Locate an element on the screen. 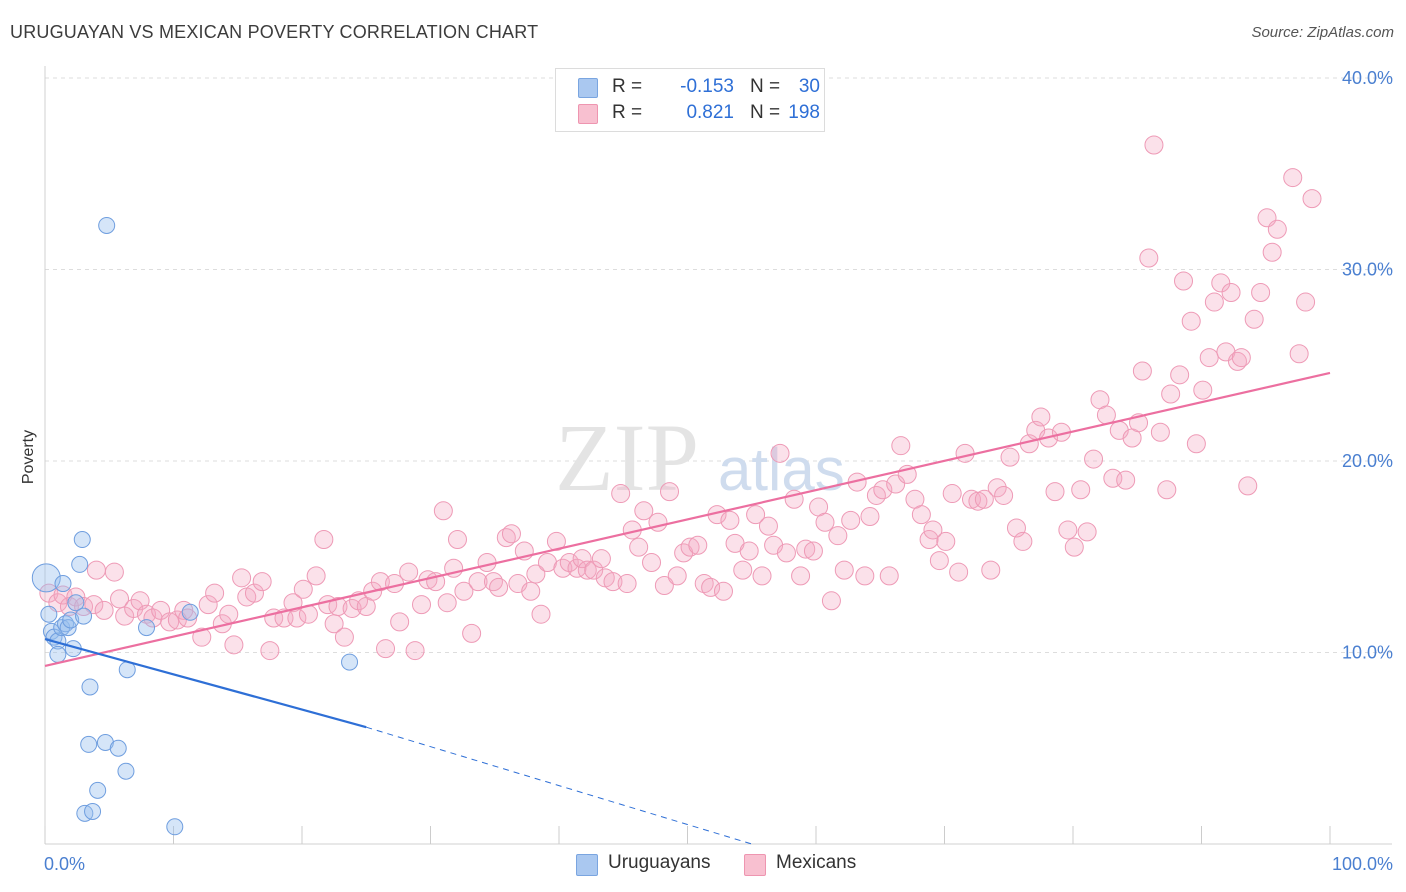  bottom-legend-label-uruguayans: Uruguayans is located at coordinates (659, 862).